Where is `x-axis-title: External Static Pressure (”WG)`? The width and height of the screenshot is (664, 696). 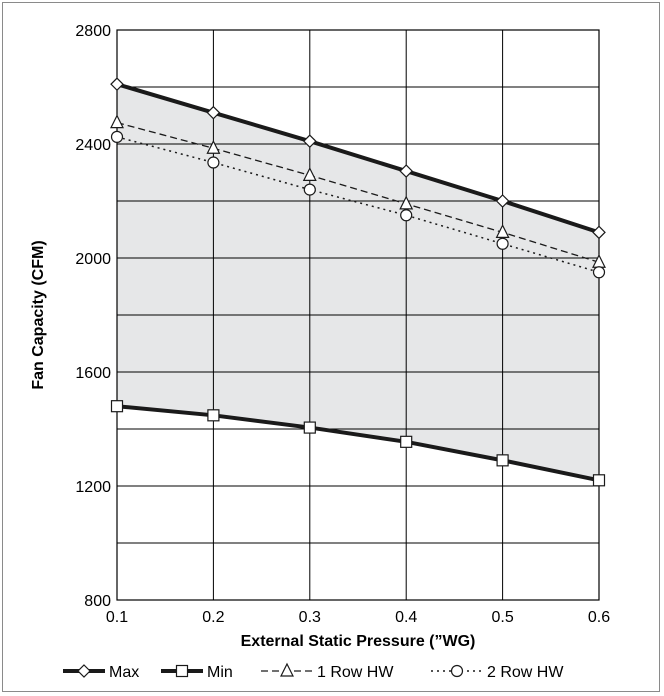 x-axis-title: External Static Pressure (”WG) is located at coordinates (358, 641).